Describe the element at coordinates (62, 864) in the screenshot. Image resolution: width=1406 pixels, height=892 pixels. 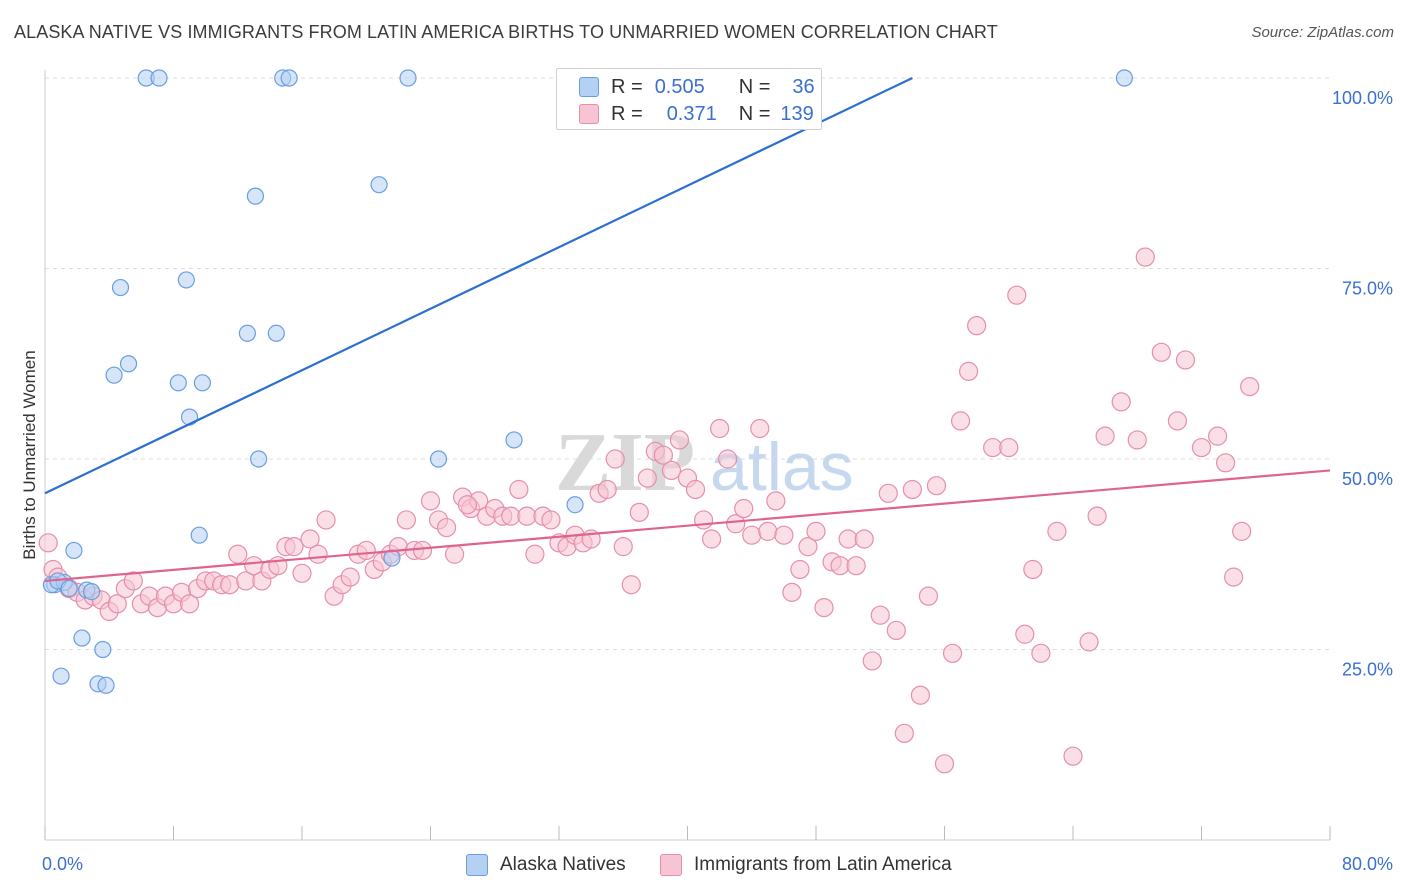
I see `x-tick-label-min: 0.0%` at that location.